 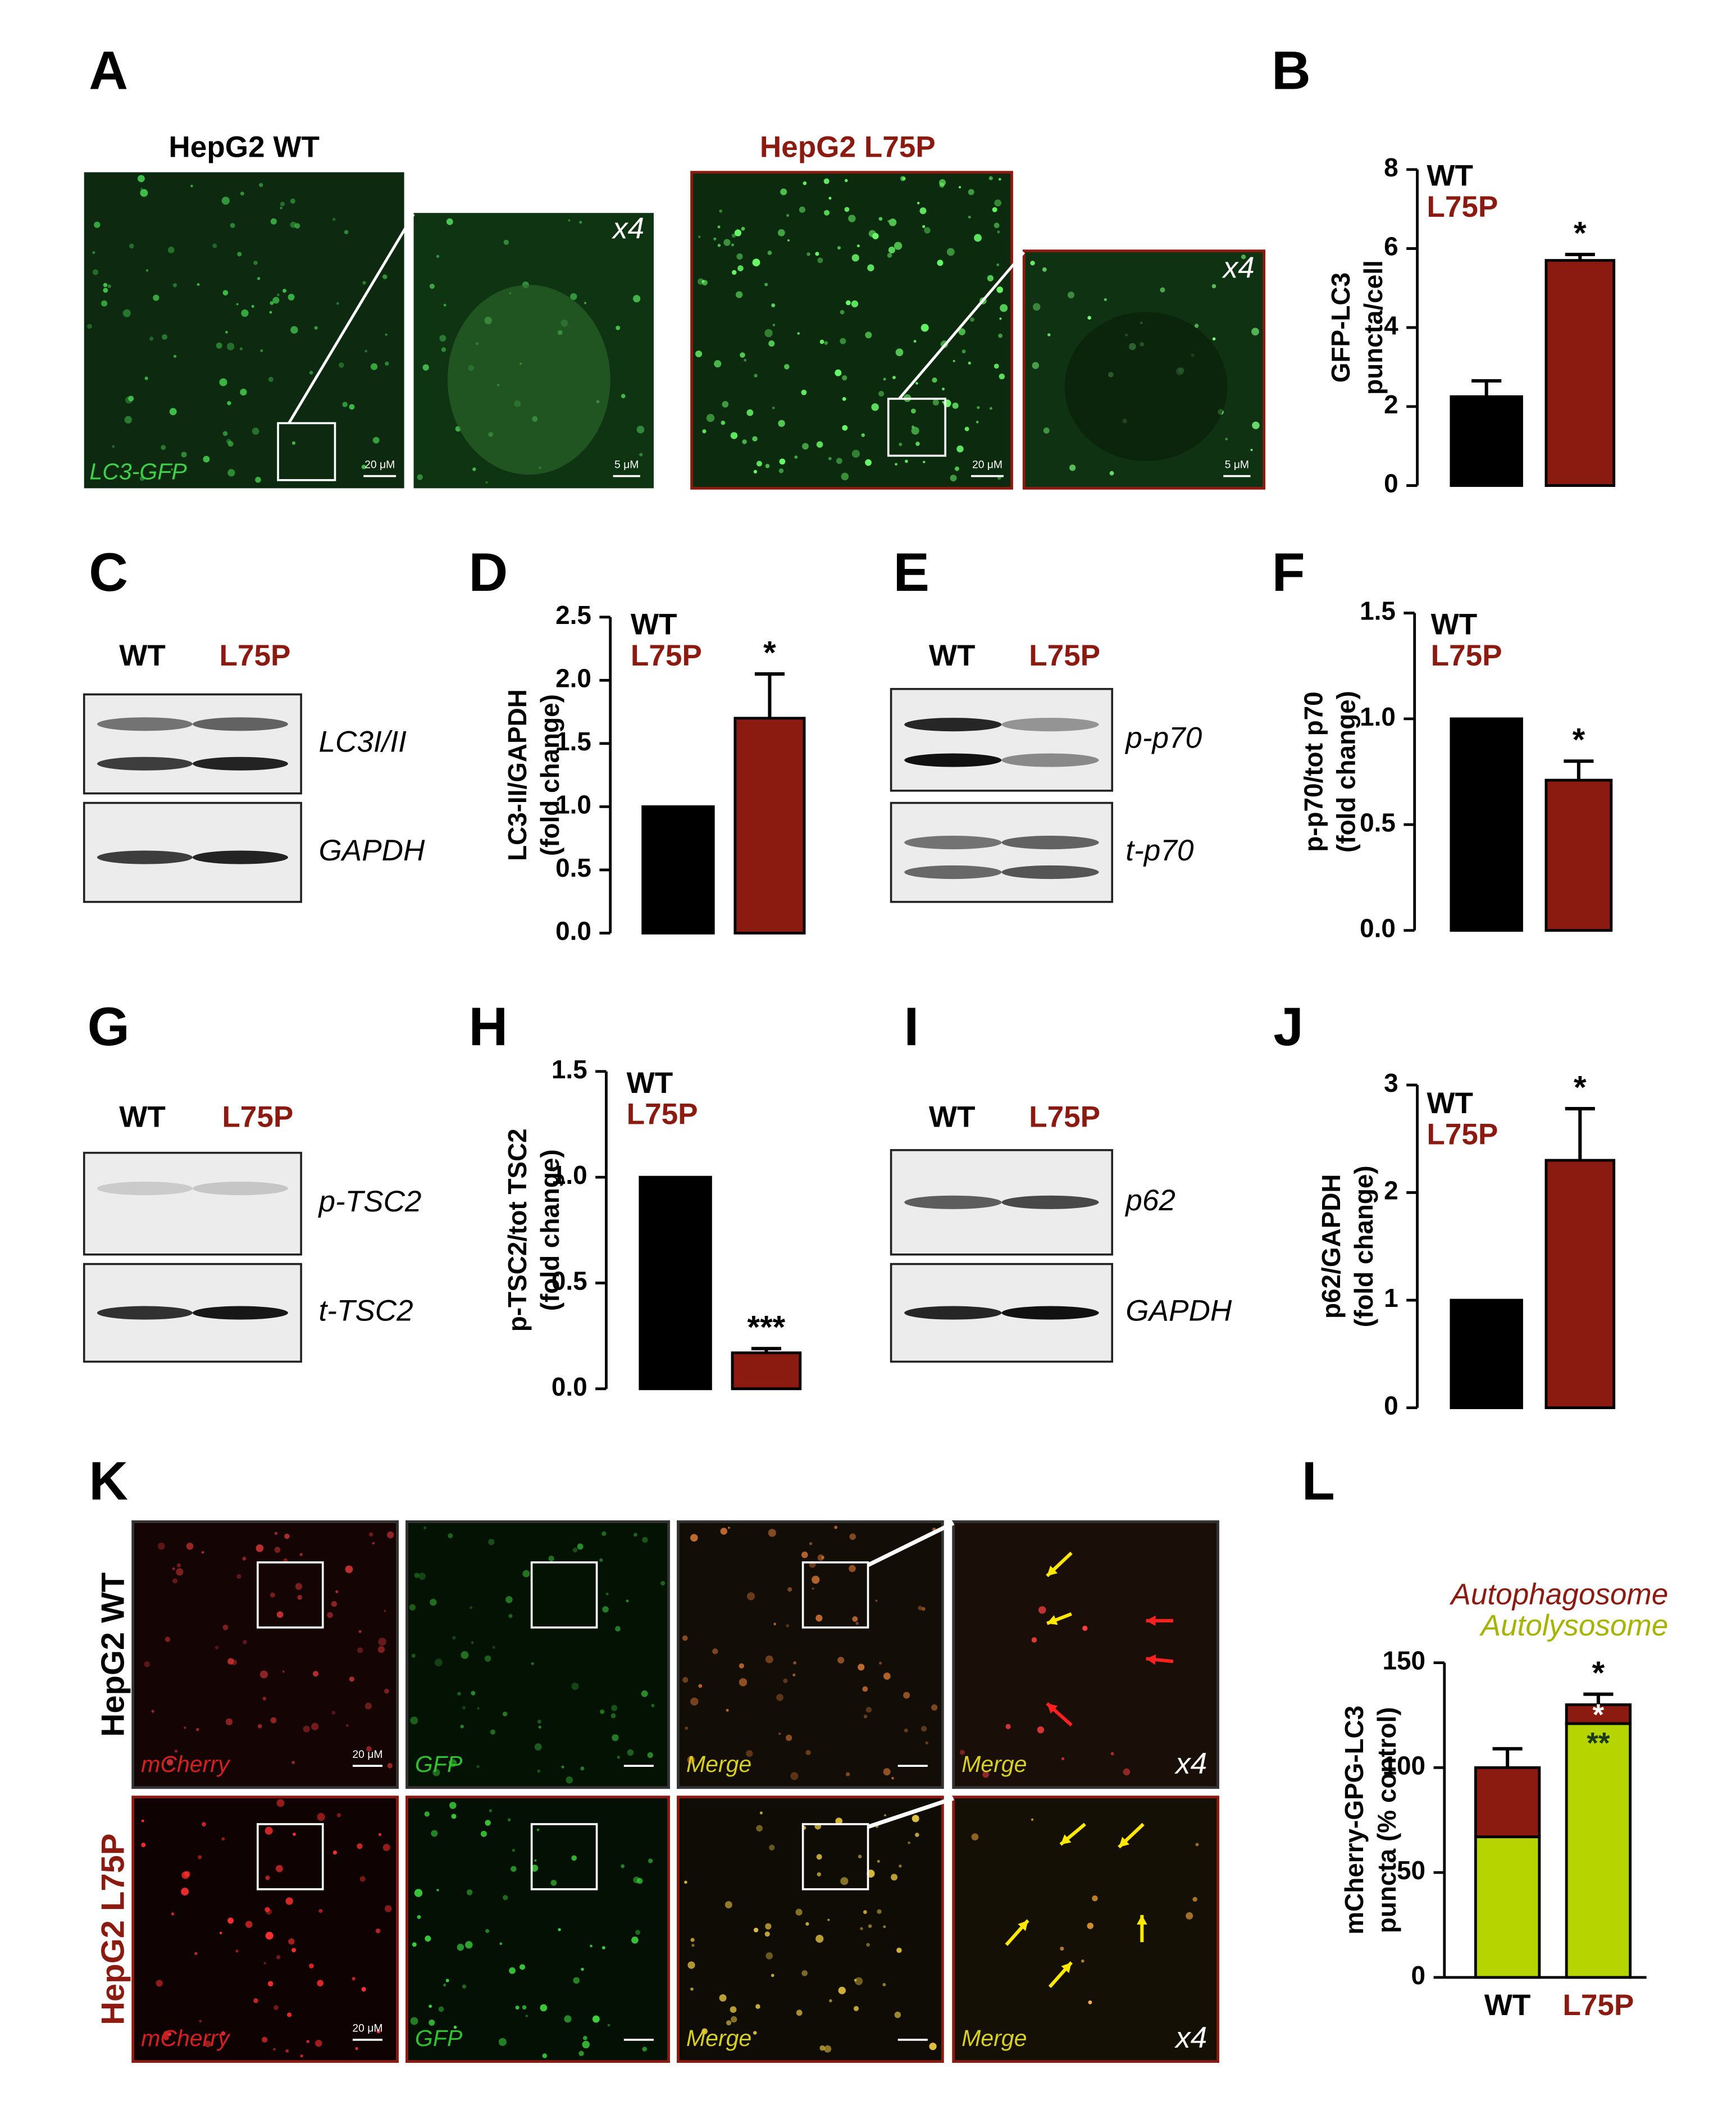 What do you see at coordinates (1391, 1406) in the screenshot?
I see `y-tick-label: 0` at bounding box center [1391, 1406].